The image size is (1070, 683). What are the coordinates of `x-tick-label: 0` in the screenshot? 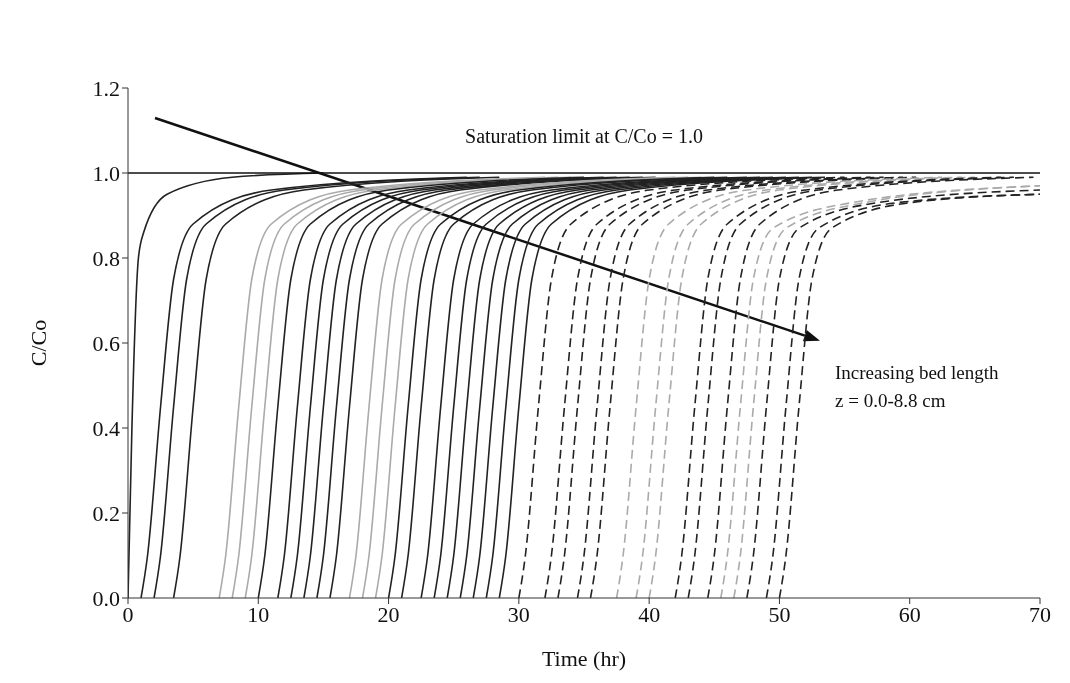 It's located at (128, 614).